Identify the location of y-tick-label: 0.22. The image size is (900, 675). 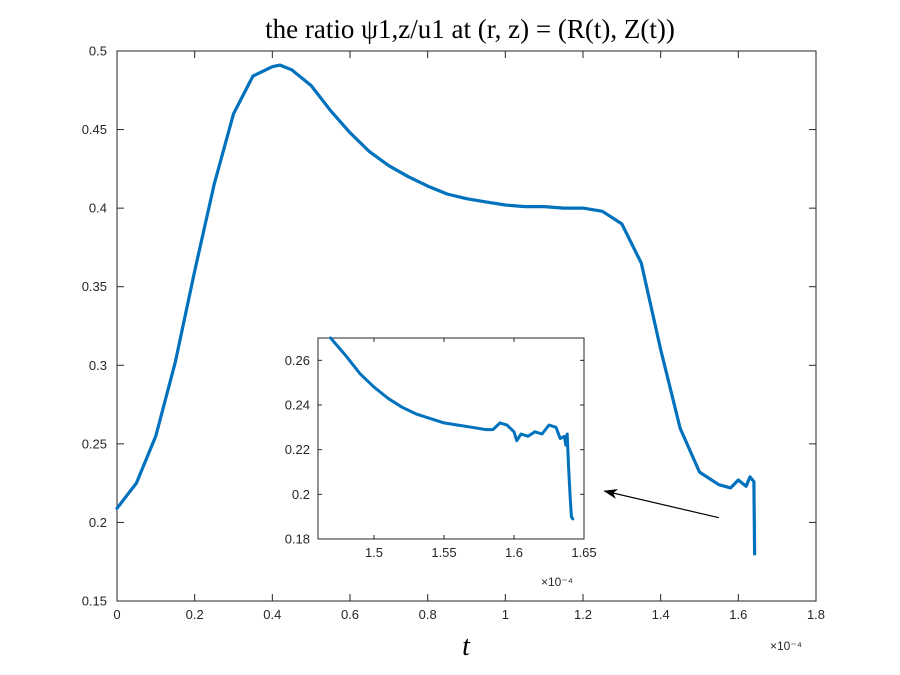
(297, 449).